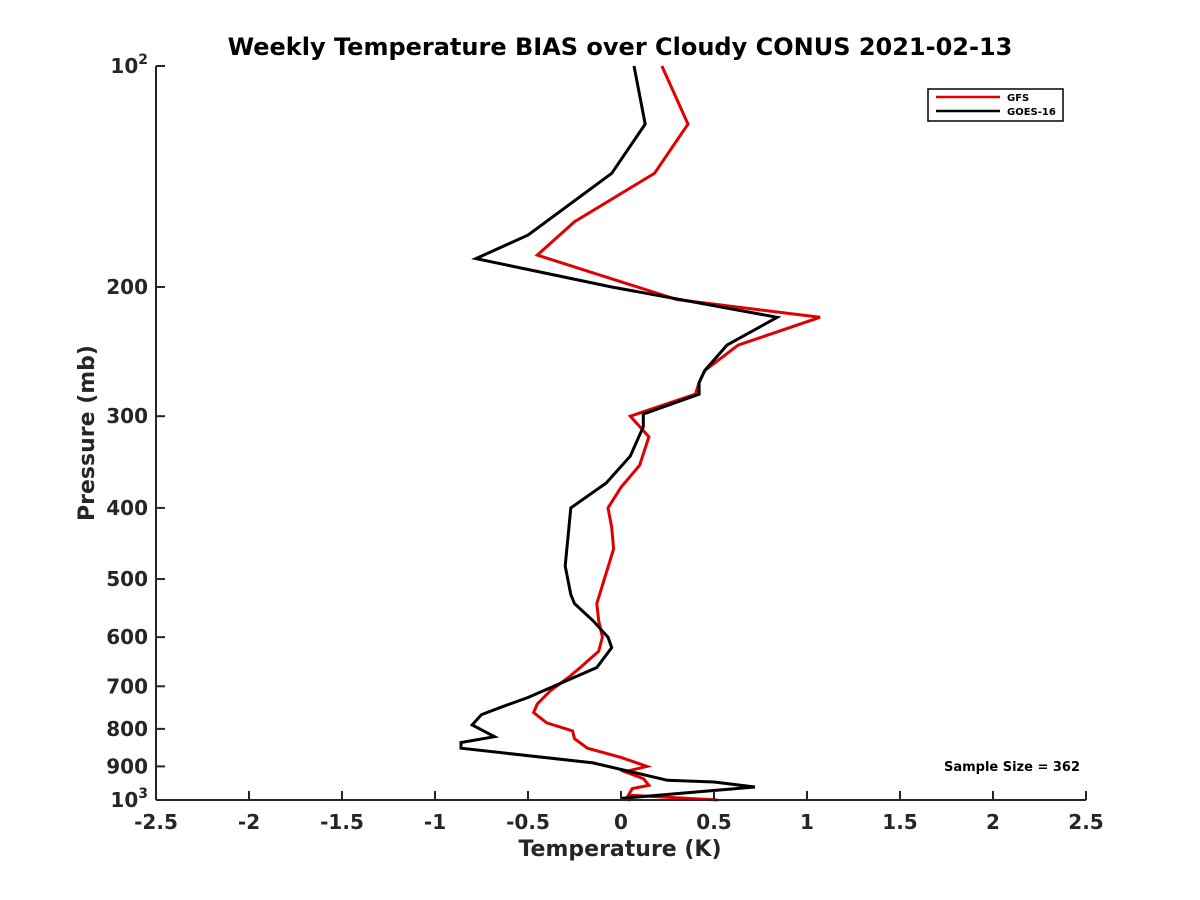 The width and height of the screenshot is (1200, 900). Describe the element at coordinates (127, 287) in the screenshot. I see `y-tick-label: 200` at that location.